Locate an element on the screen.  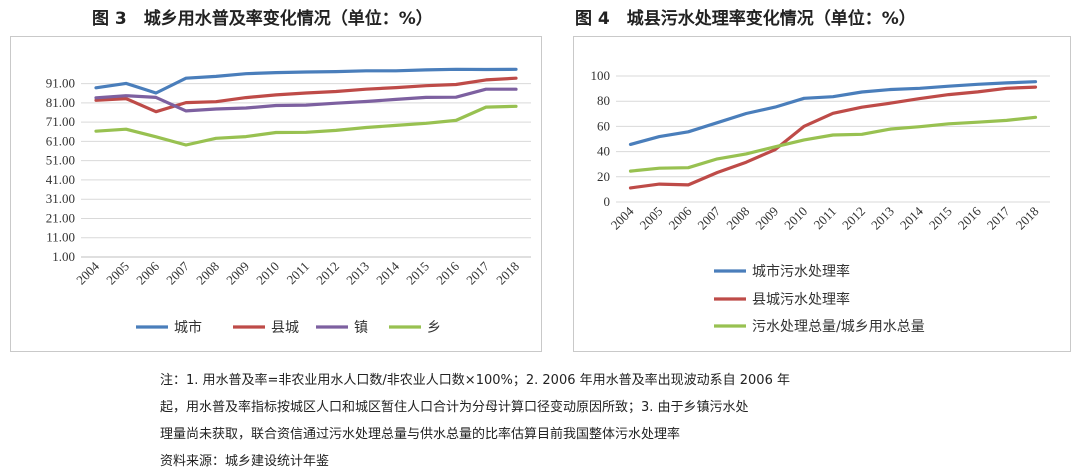
legend-label: 城市污水处理率 is located at coordinates (801, 271).